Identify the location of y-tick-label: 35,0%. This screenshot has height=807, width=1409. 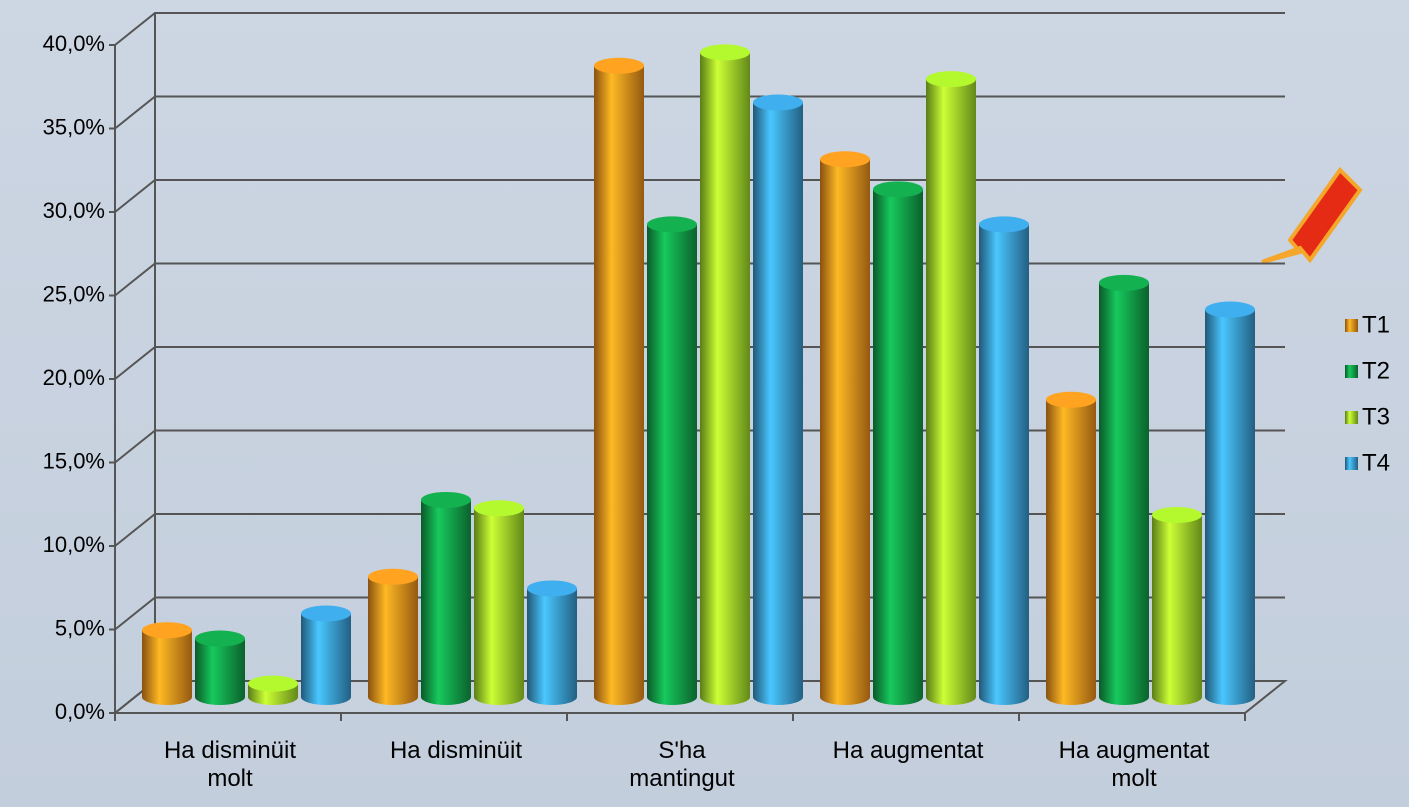
(74, 126).